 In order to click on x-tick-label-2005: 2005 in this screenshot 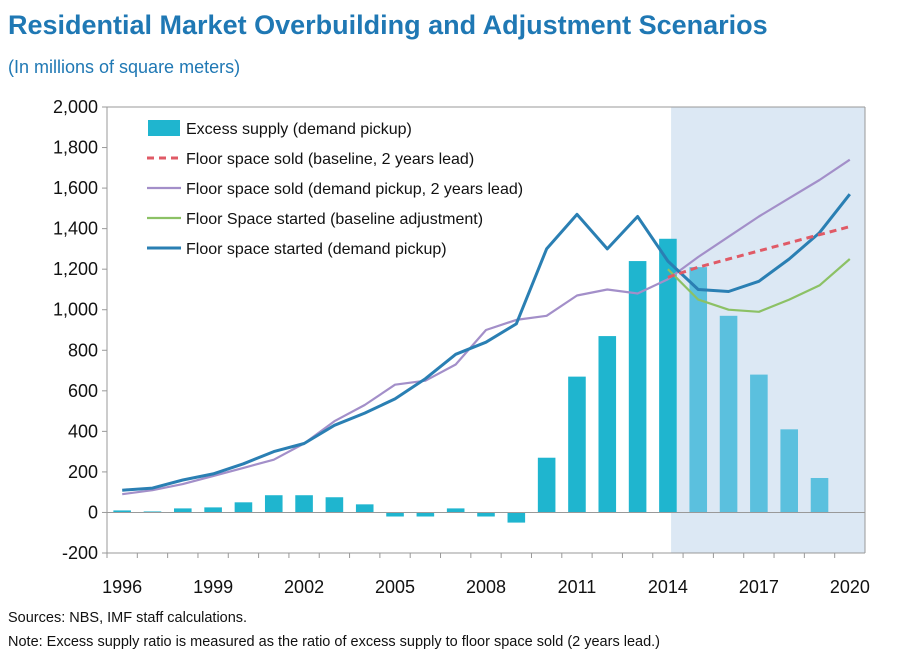, I will do `click(395, 587)`.